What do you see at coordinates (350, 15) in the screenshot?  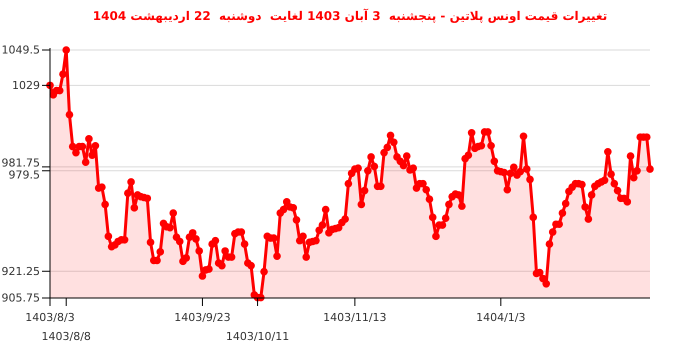 I see `chart-title: تغییرات قیمت اونس پلاتین - پنجشنبه 3 آبان 1403 لغایت دوشنبه 22 اردیبهشت 1404` at bounding box center [350, 15].